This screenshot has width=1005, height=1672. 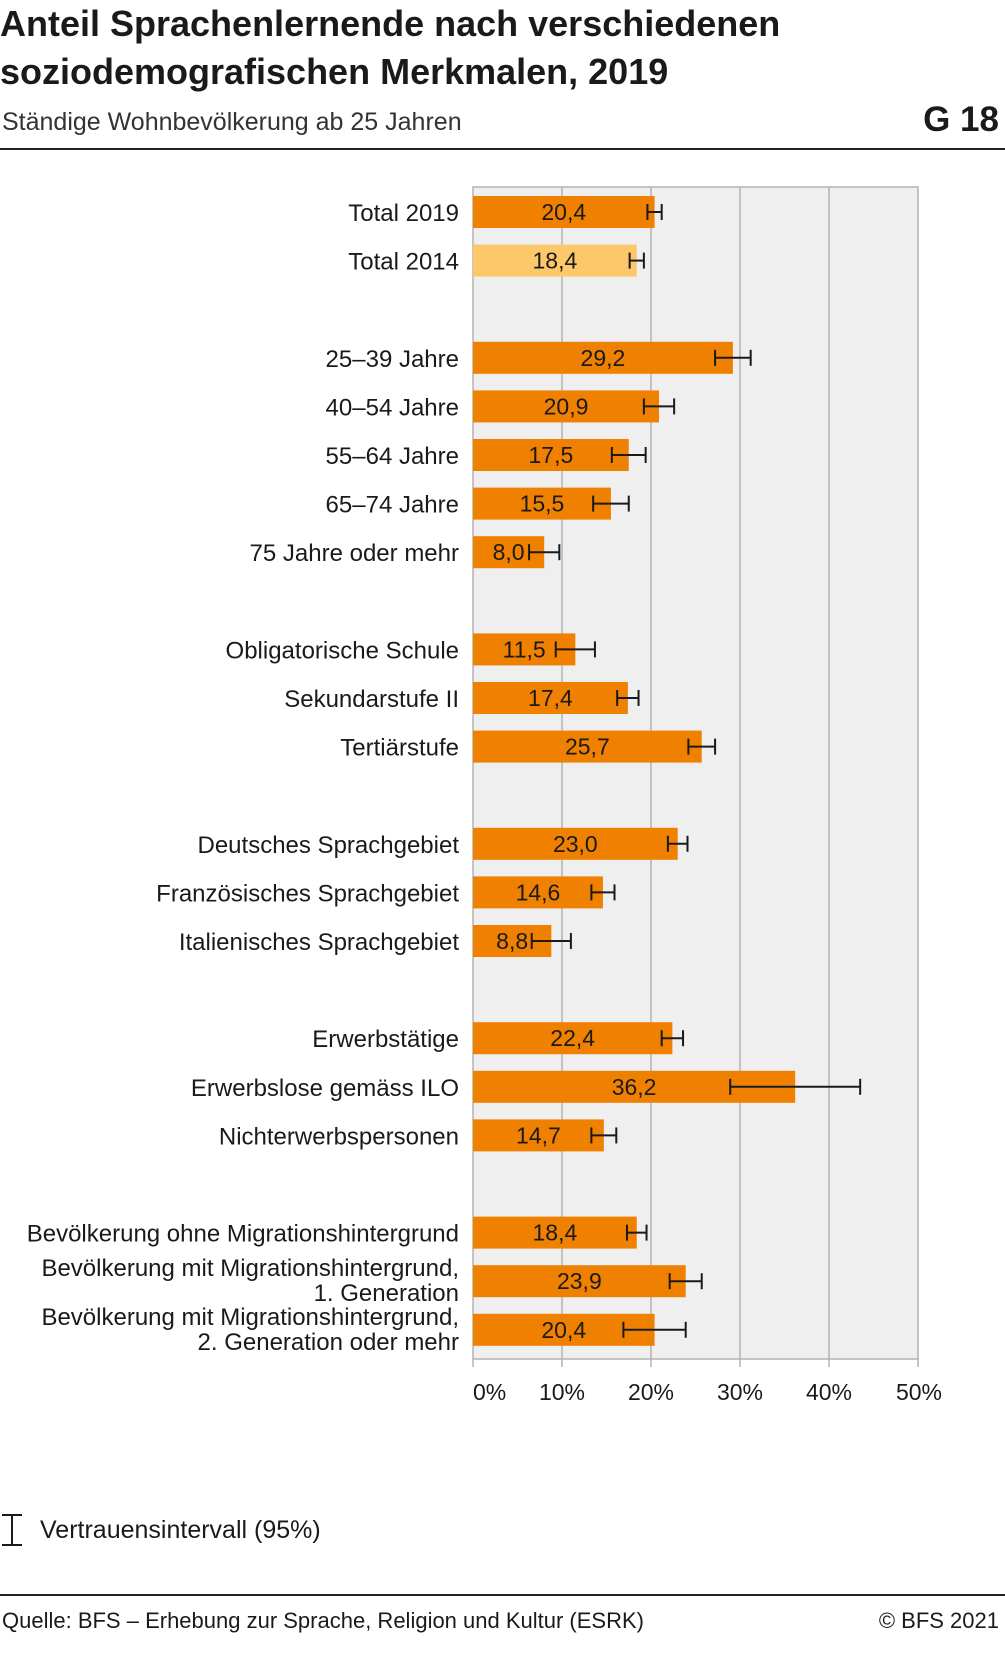 I want to click on x-tick-label: 40%, so click(x=829, y=1392).